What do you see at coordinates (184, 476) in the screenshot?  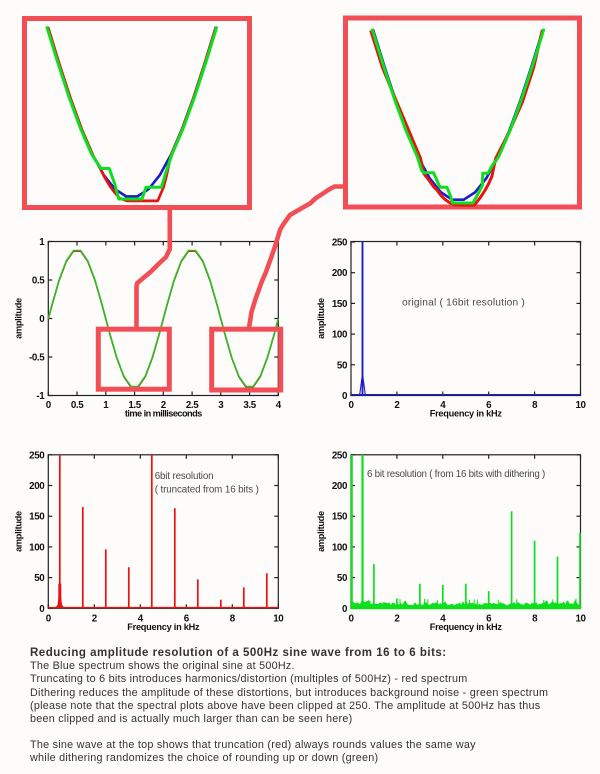 I see `svg-text: 6bit resolution` at bounding box center [184, 476].